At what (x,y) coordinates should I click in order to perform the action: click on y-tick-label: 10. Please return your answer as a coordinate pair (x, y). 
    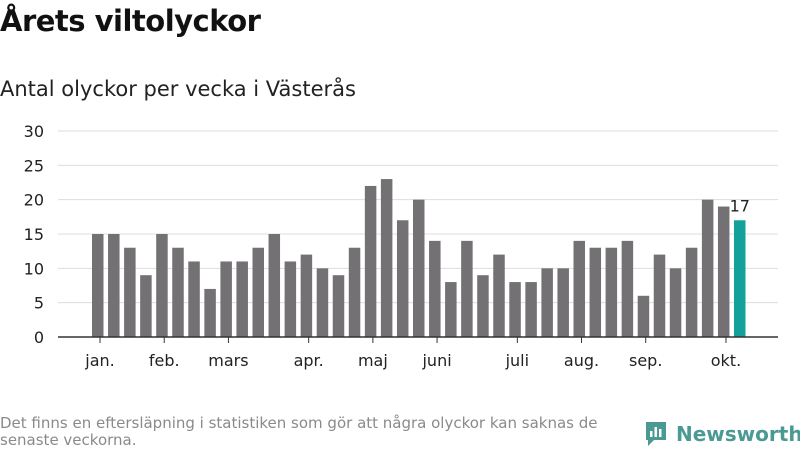
    Looking at the image, I should click on (34, 268).